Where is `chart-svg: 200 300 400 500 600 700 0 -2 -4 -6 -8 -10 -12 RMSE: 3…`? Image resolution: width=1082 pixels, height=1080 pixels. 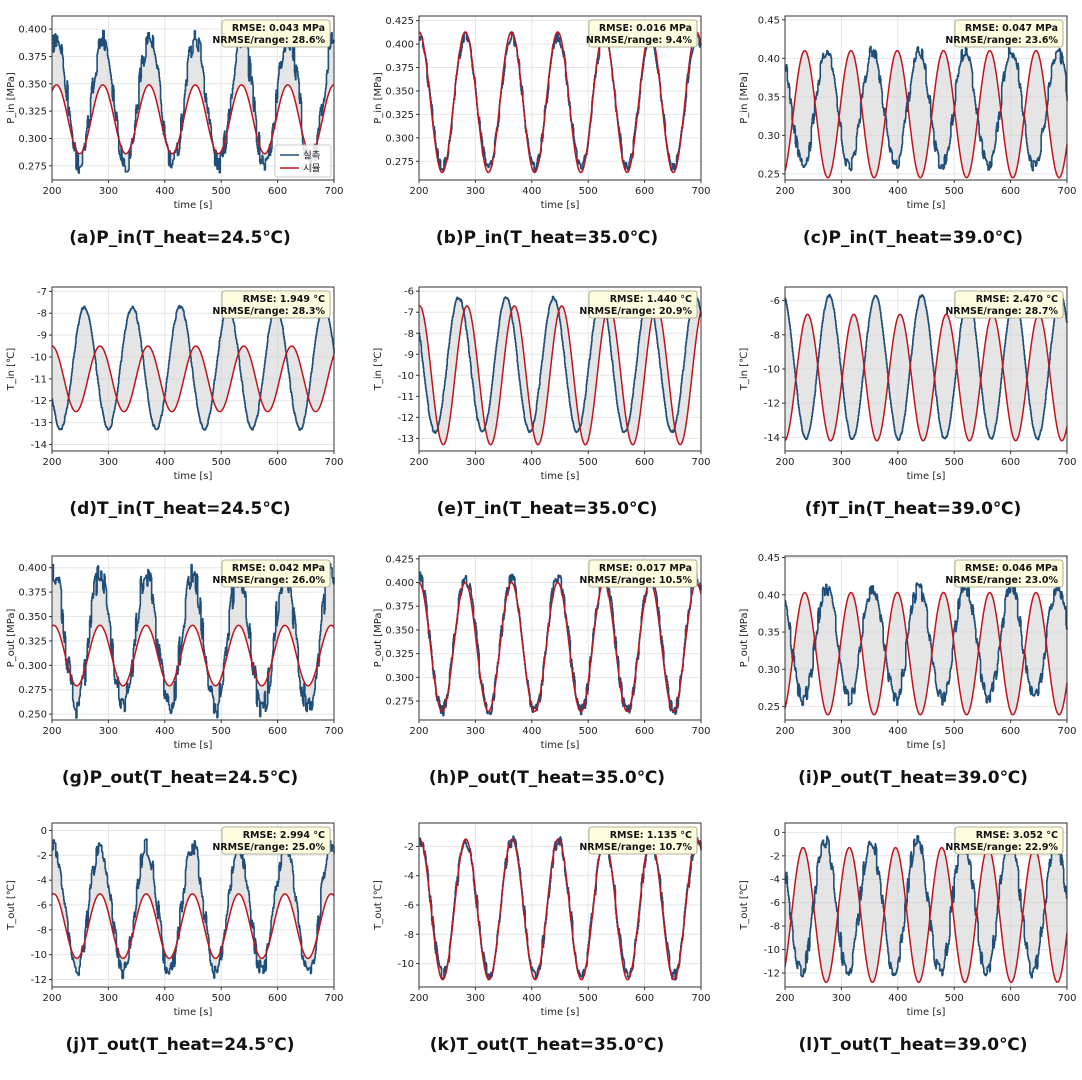
chart-svg: 200 300 400 500 600 700 0 -2 -4 -6 -8 -10 -12 RMSE: 3… is located at coordinates (908, 920).